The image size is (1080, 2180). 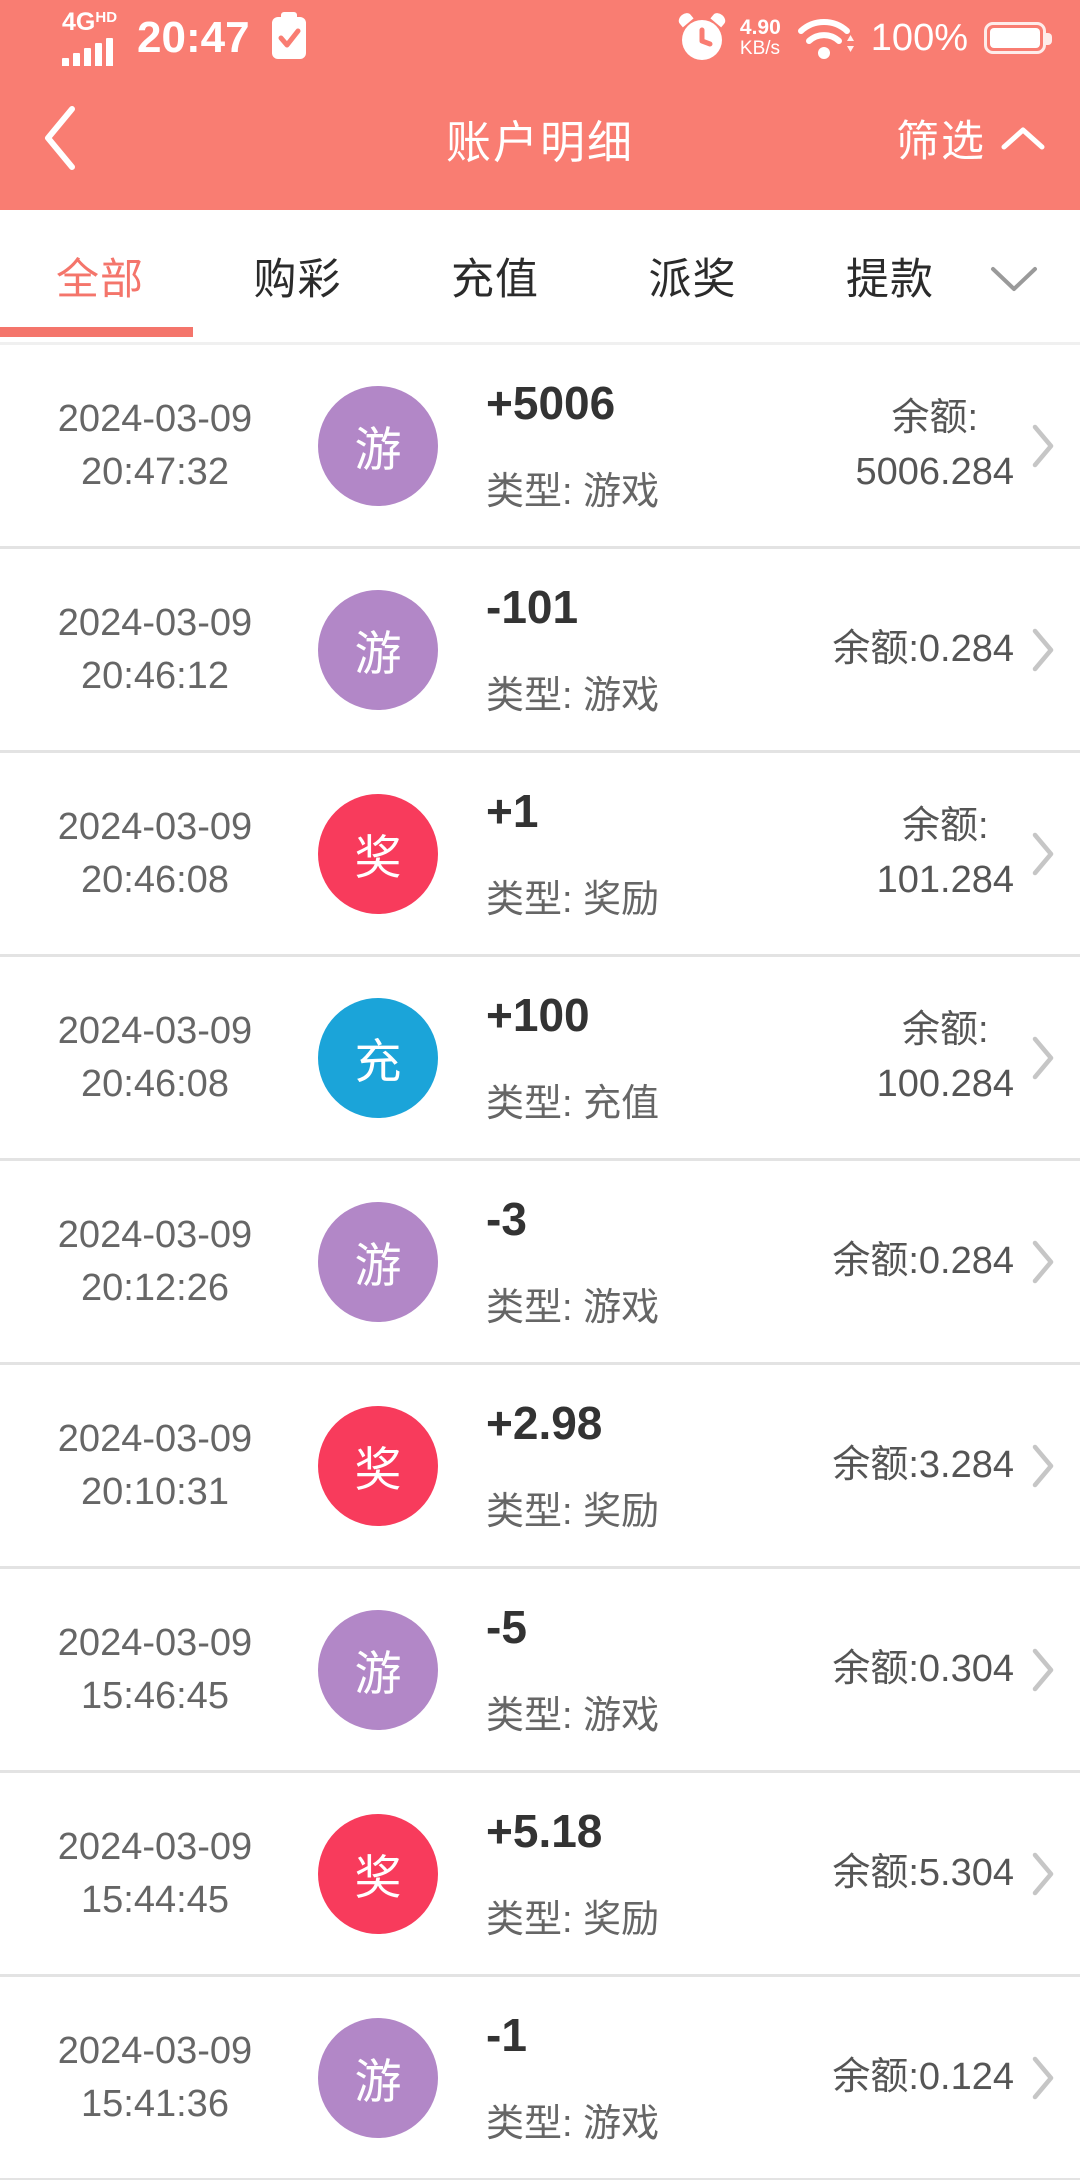 What do you see at coordinates (544, 1423) in the screenshot?
I see `transaction-amount: +2.98` at bounding box center [544, 1423].